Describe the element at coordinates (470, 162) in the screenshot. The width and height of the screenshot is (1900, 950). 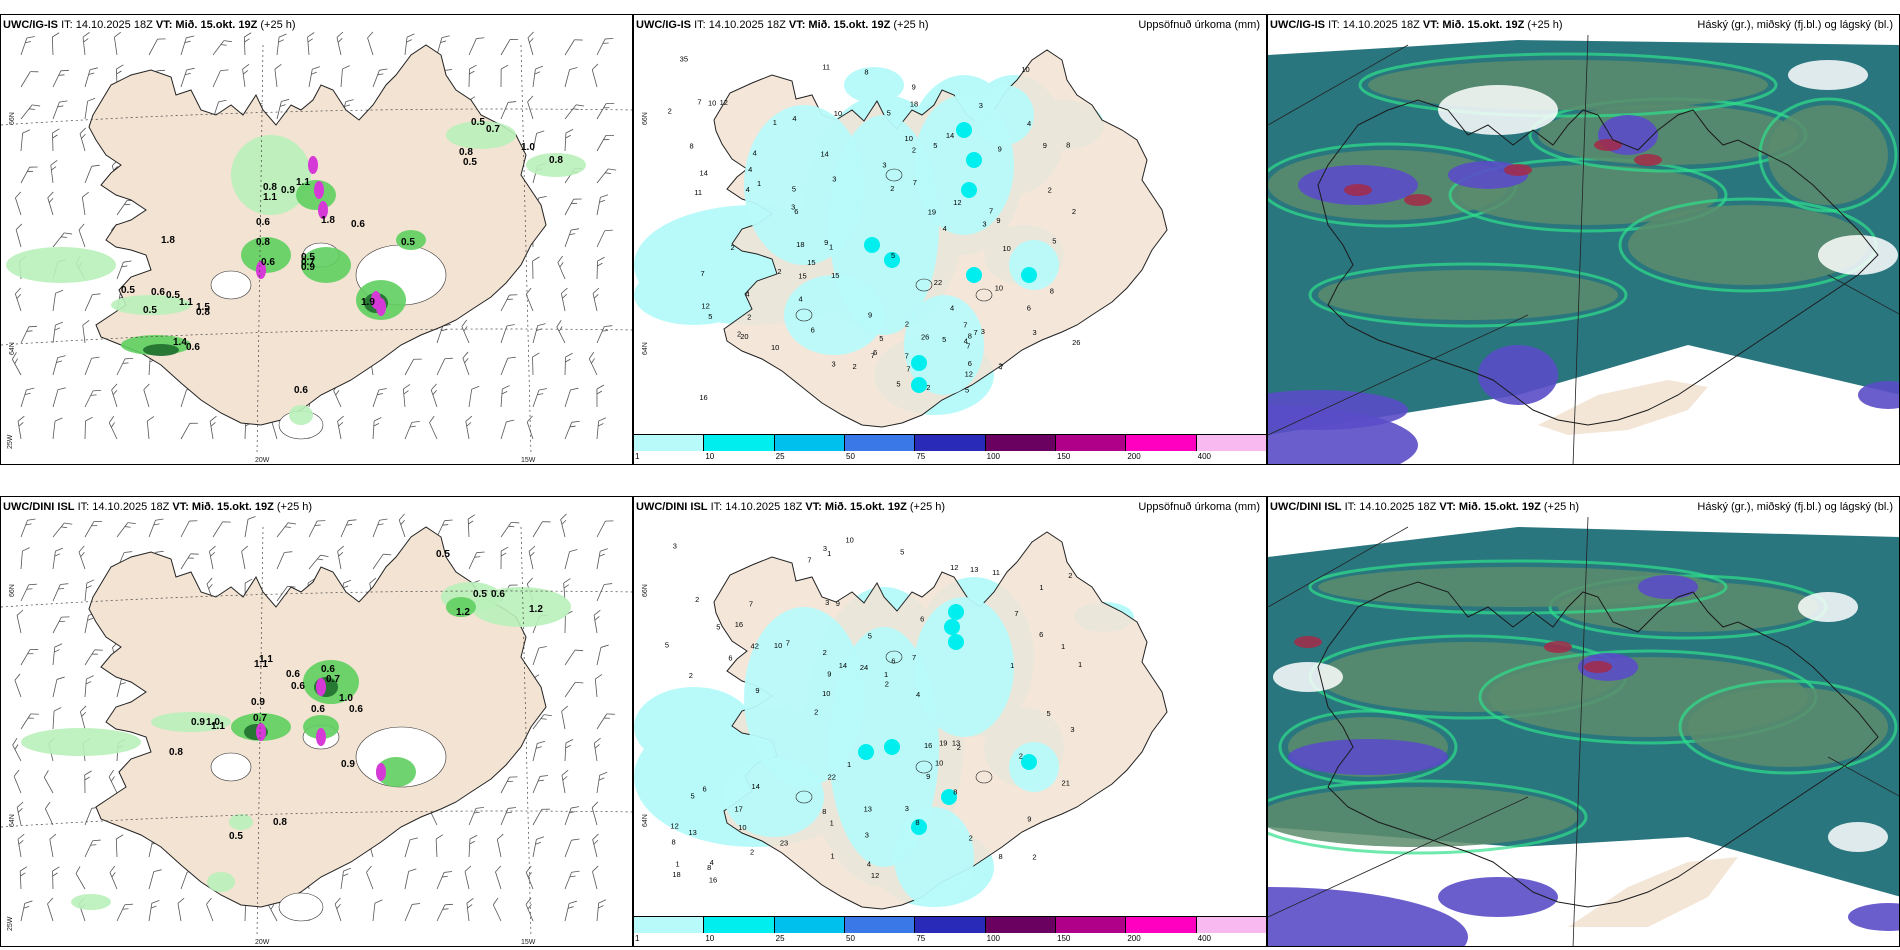
I see `snow-depth-label: 0.5` at that location.